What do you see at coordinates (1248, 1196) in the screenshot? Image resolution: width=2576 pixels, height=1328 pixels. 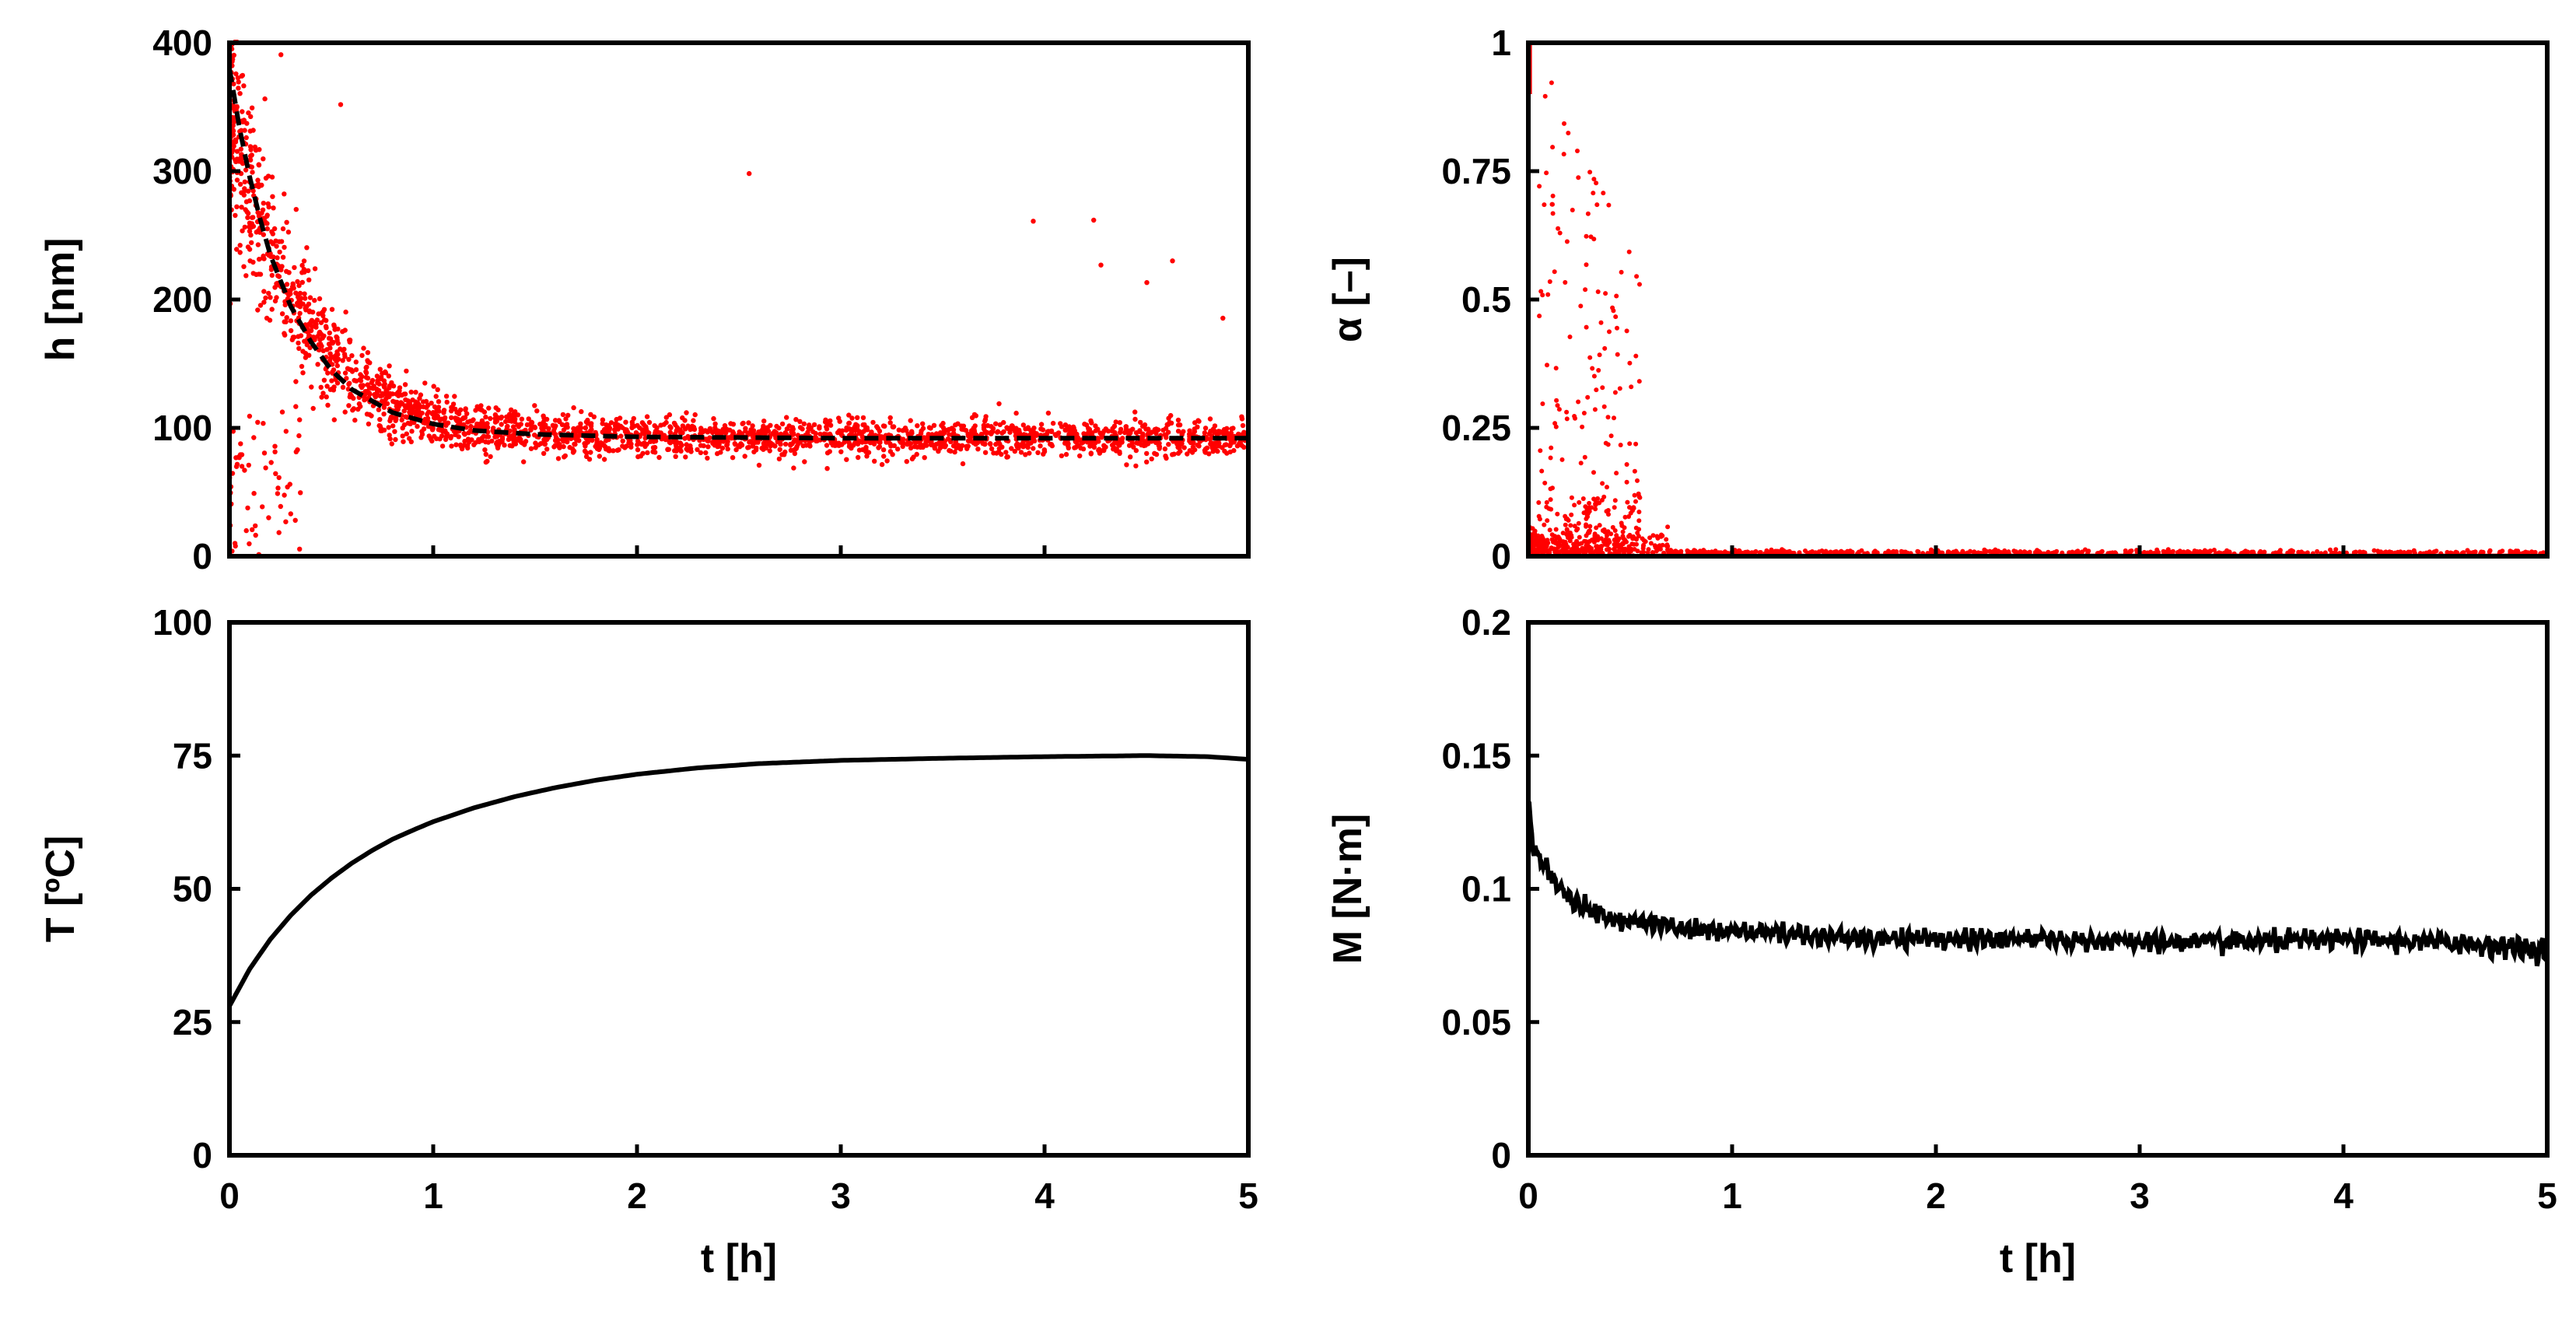 I see `x-tick-label: 5` at bounding box center [1248, 1196].